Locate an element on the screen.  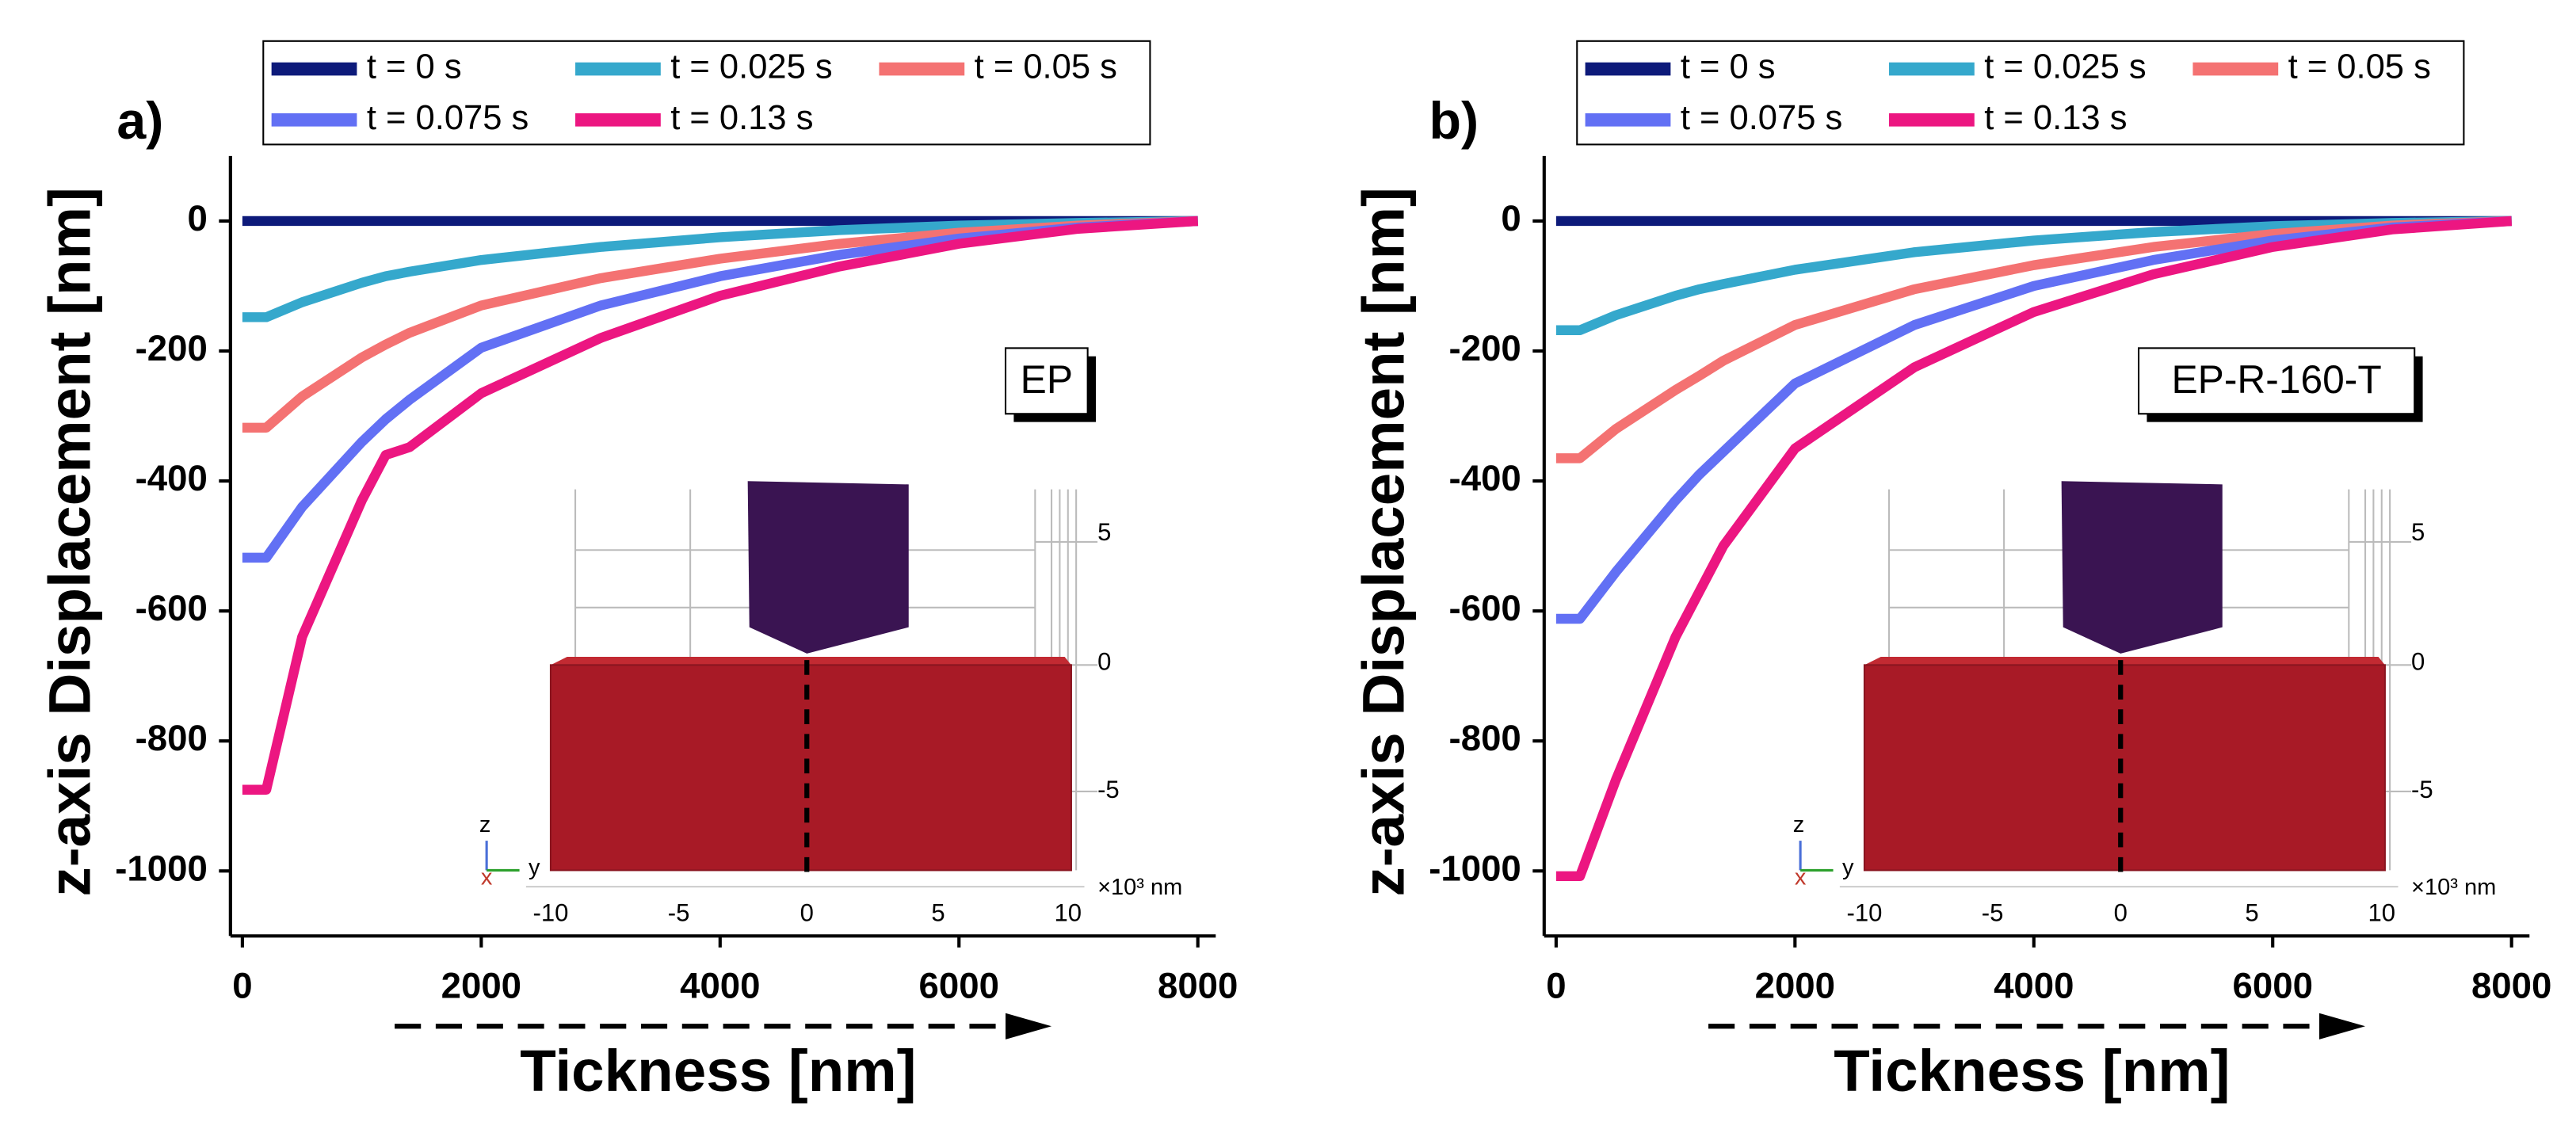
annotation: EP is located at coordinates (1047, 379).